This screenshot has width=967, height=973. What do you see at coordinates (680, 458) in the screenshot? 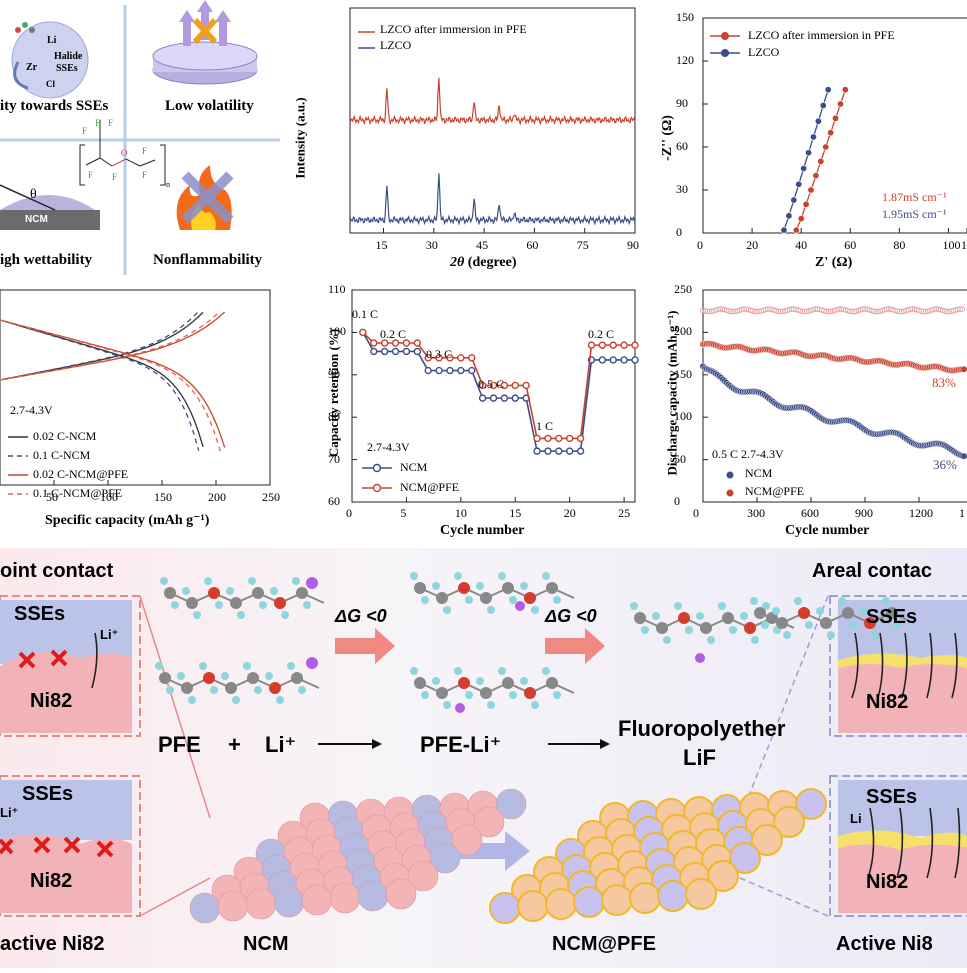
I see `cycling-ytick-label: 50` at bounding box center [680, 458].